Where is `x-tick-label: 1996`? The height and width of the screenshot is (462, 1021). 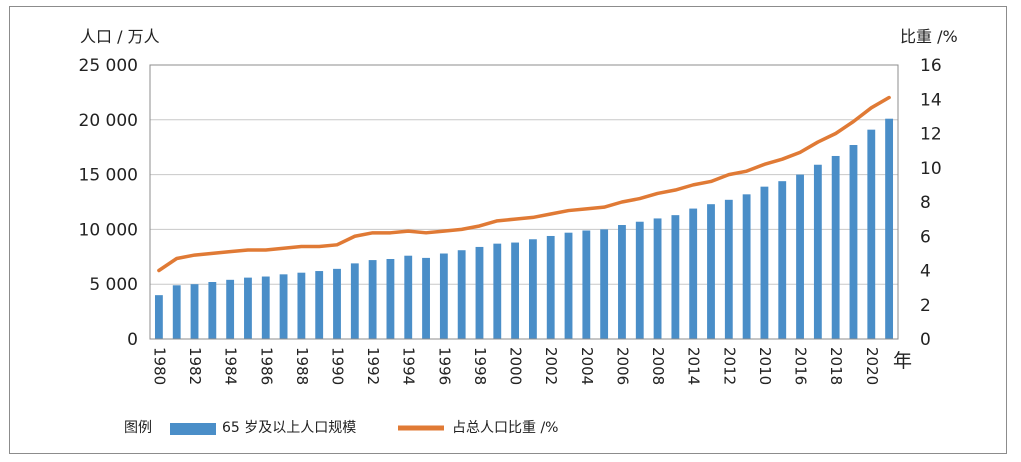
x-tick-label: 1996 is located at coordinates (444, 366).